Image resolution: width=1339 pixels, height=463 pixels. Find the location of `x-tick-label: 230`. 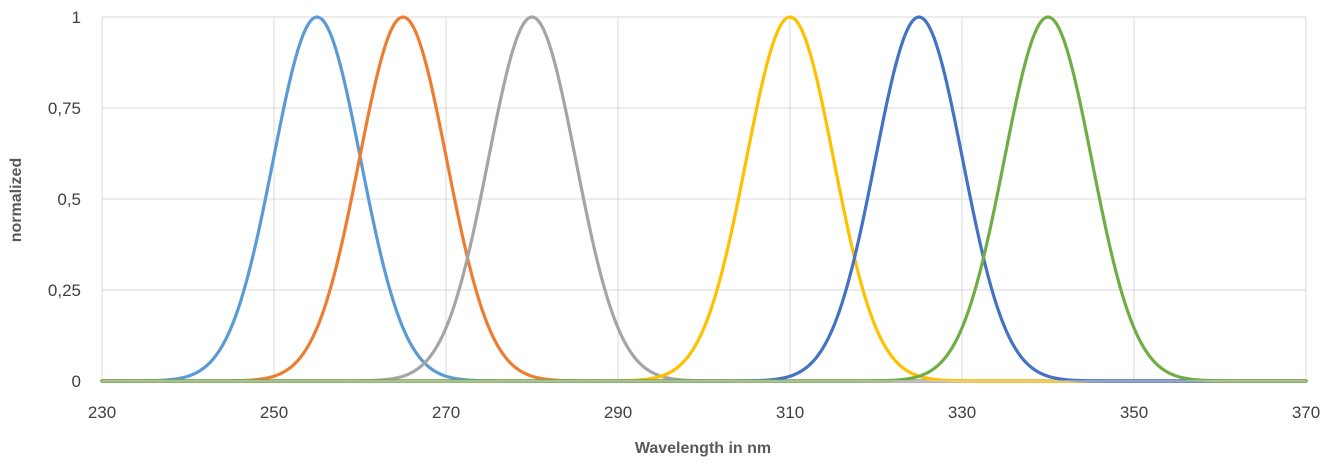

x-tick-label: 230 is located at coordinates (102, 412).